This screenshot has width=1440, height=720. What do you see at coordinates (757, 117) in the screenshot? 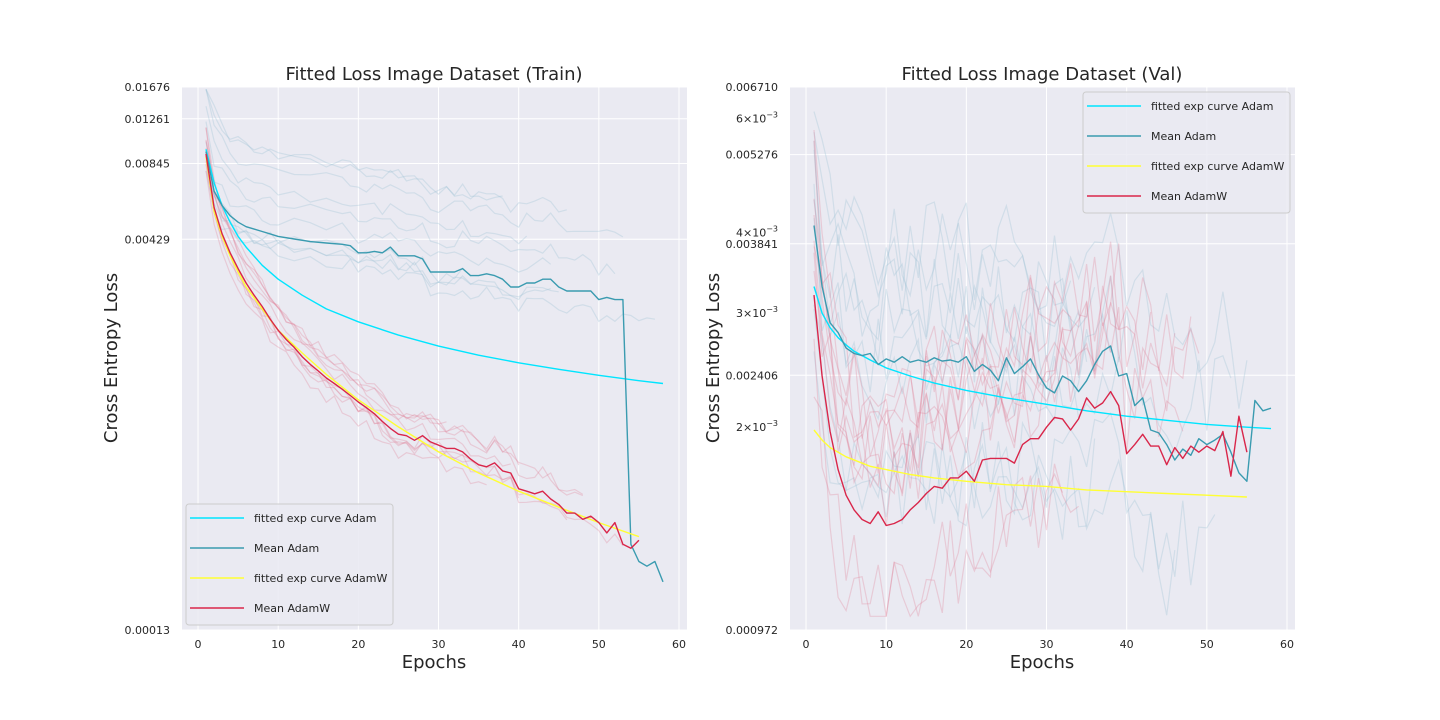
I see `val-y-minor-tick-label: 6×10⁻³` at bounding box center [757, 117].